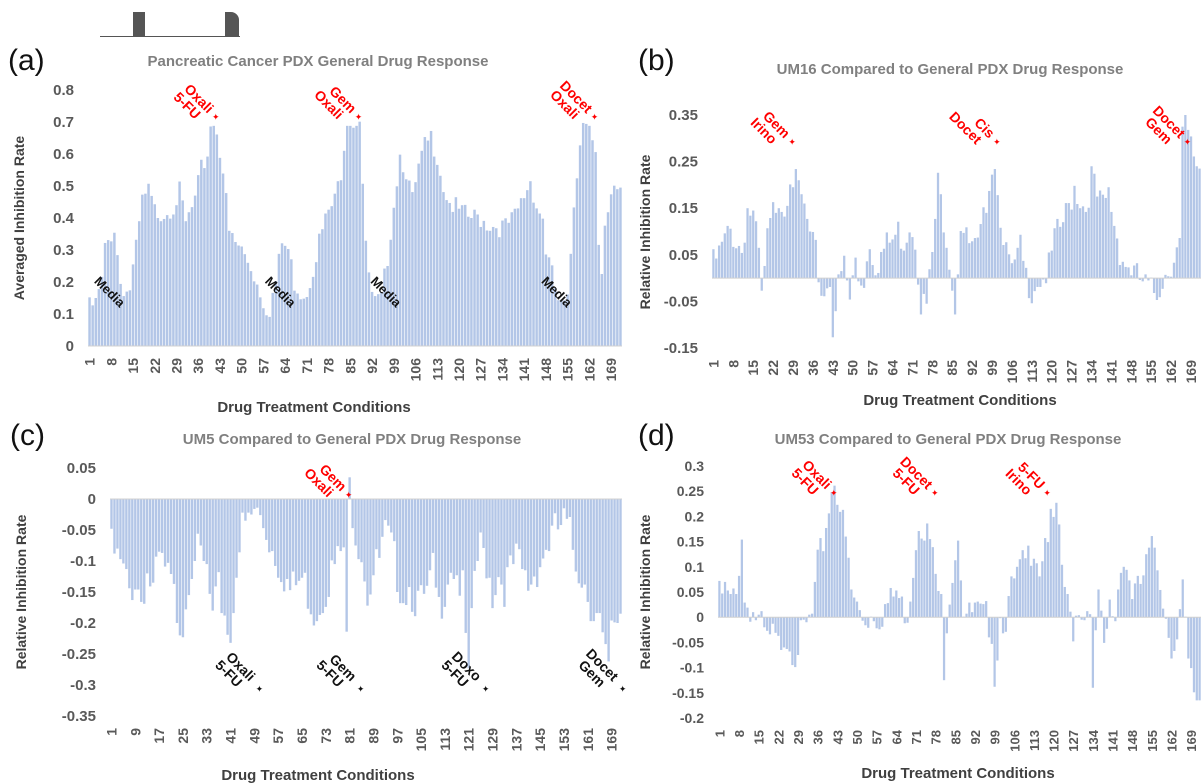 This screenshot has height=783, width=1201. I want to click on x-tick-label: 8, so click(111, 362).